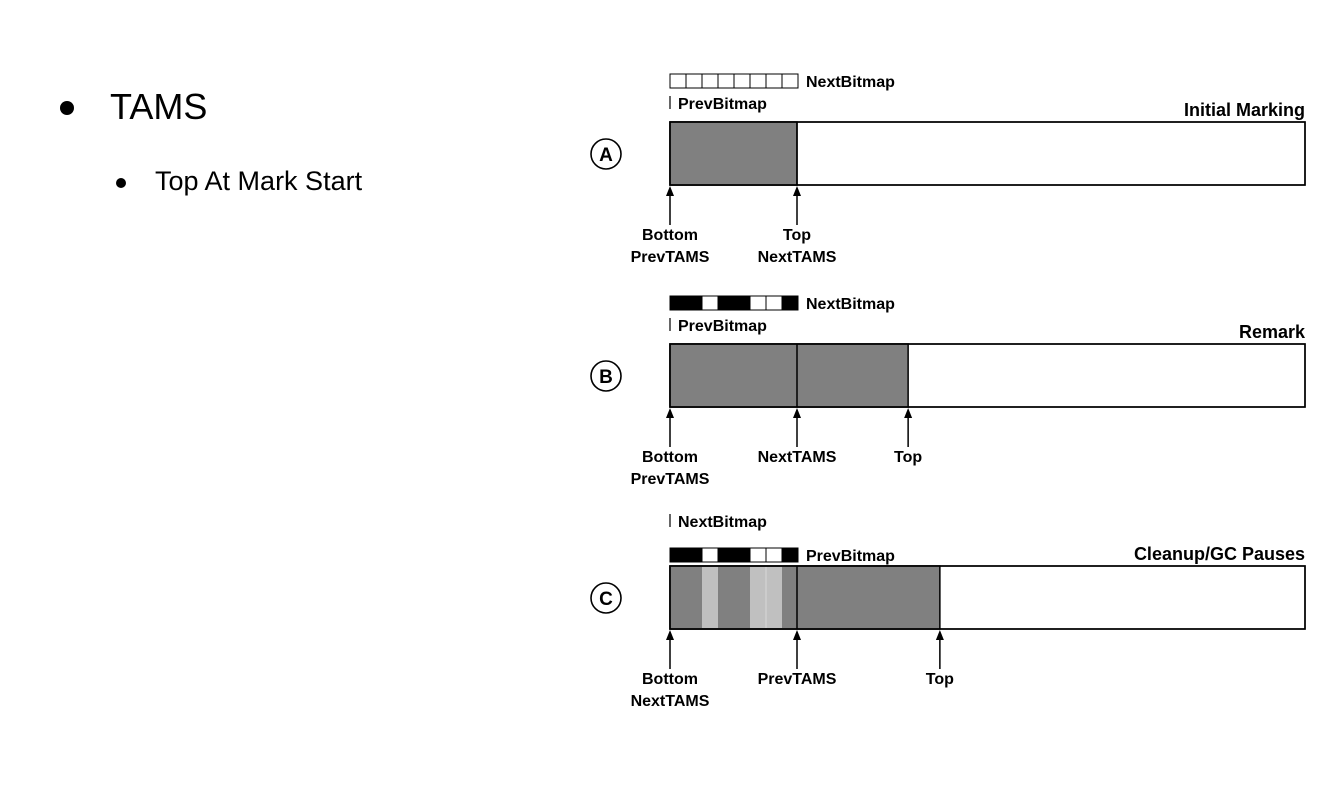 The width and height of the screenshot is (1330, 796). What do you see at coordinates (1272, 332) in the screenshot?
I see `phase-title: Remark` at bounding box center [1272, 332].